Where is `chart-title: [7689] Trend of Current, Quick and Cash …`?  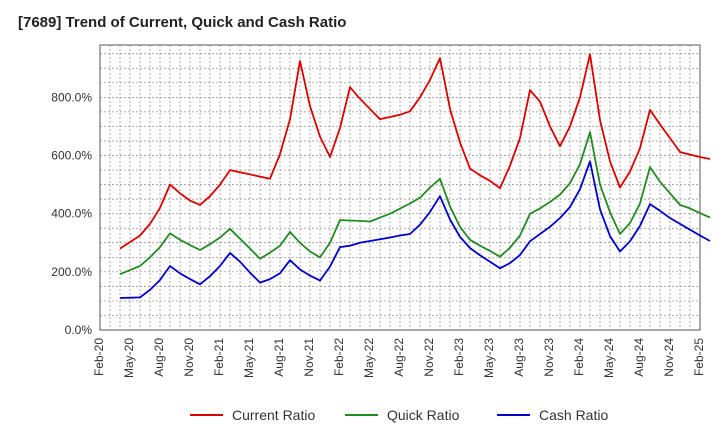 chart-title: [7689] Trend of Current, Quick and Cash … is located at coordinates (182, 22).